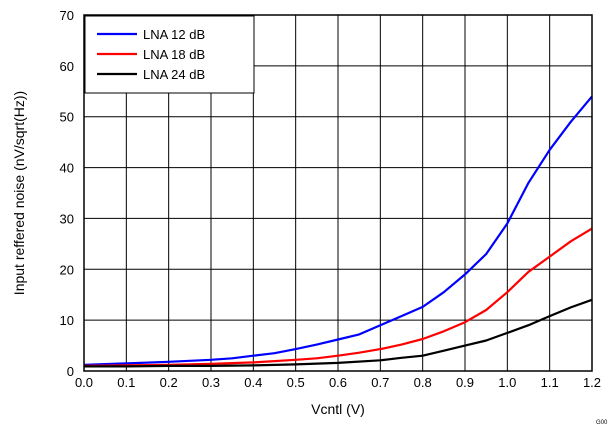 This screenshot has height=429, width=610. Describe the element at coordinates (67, 269) in the screenshot. I see `y-tick-label: 20` at that location.